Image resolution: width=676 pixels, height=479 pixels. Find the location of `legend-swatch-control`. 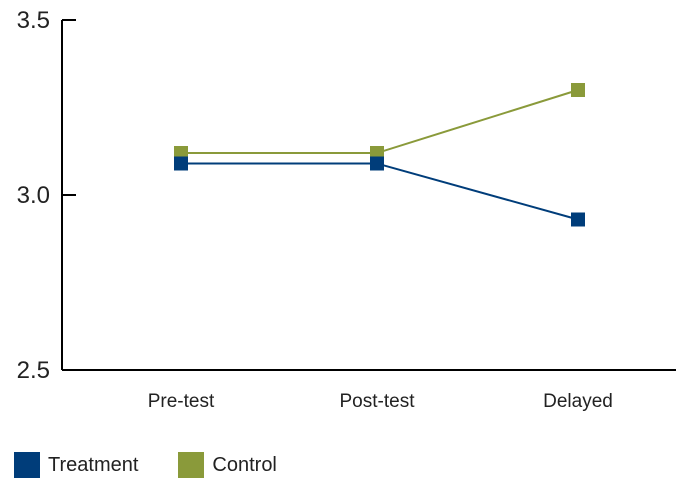

legend-swatch-control is located at coordinates (191, 465).